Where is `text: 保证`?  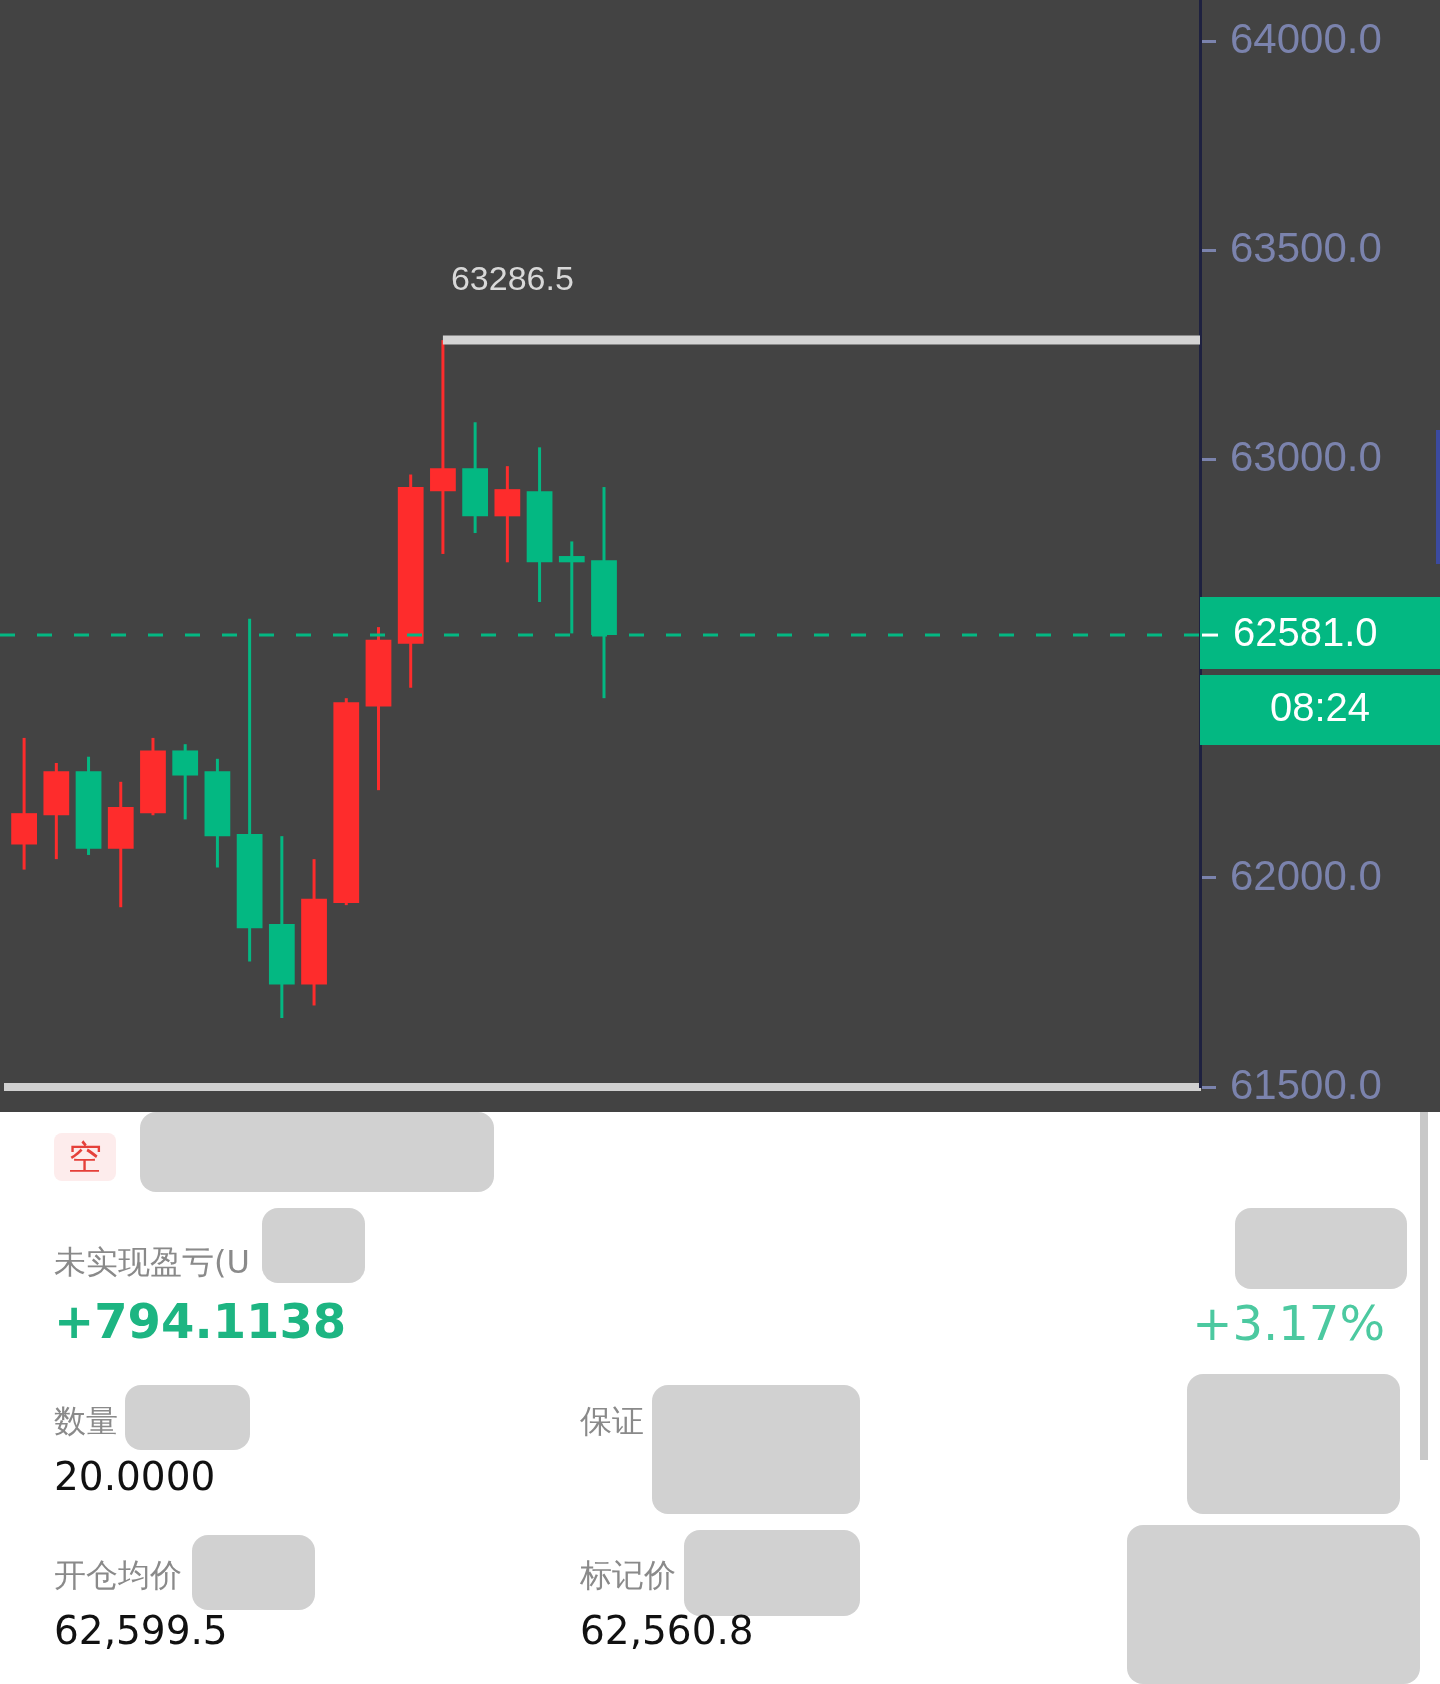
text: 保证 is located at coordinates (612, 1421).